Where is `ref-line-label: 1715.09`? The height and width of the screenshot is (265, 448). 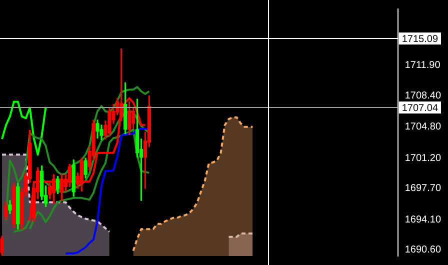 ref-line-label: 1715.09 is located at coordinates (420, 39).